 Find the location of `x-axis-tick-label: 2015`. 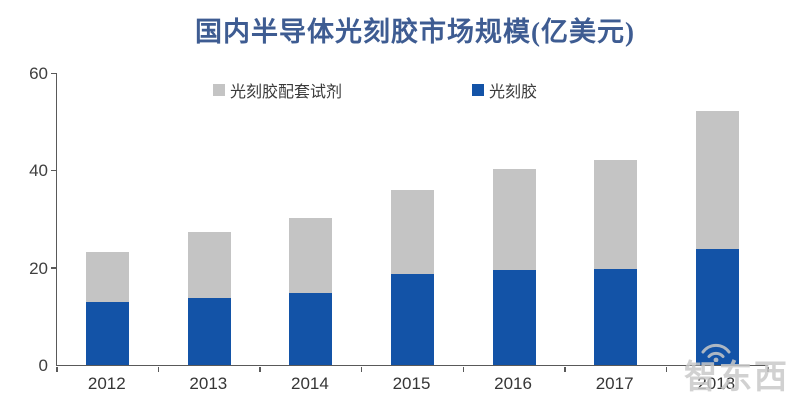

x-axis-tick-label: 2015 is located at coordinates (411, 383).